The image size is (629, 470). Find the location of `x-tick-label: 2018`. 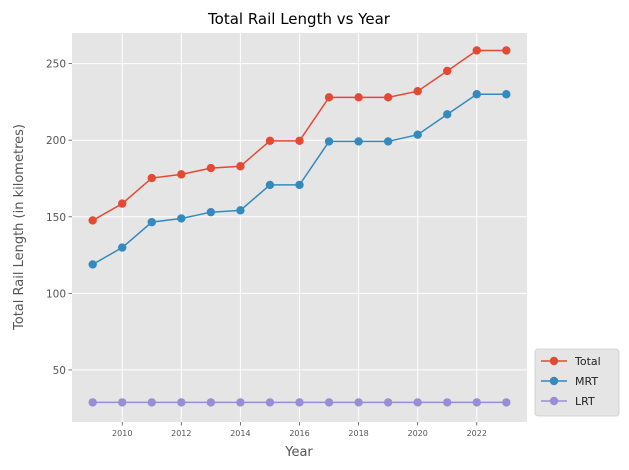

x-tick-label: 2018 is located at coordinates (358, 433).